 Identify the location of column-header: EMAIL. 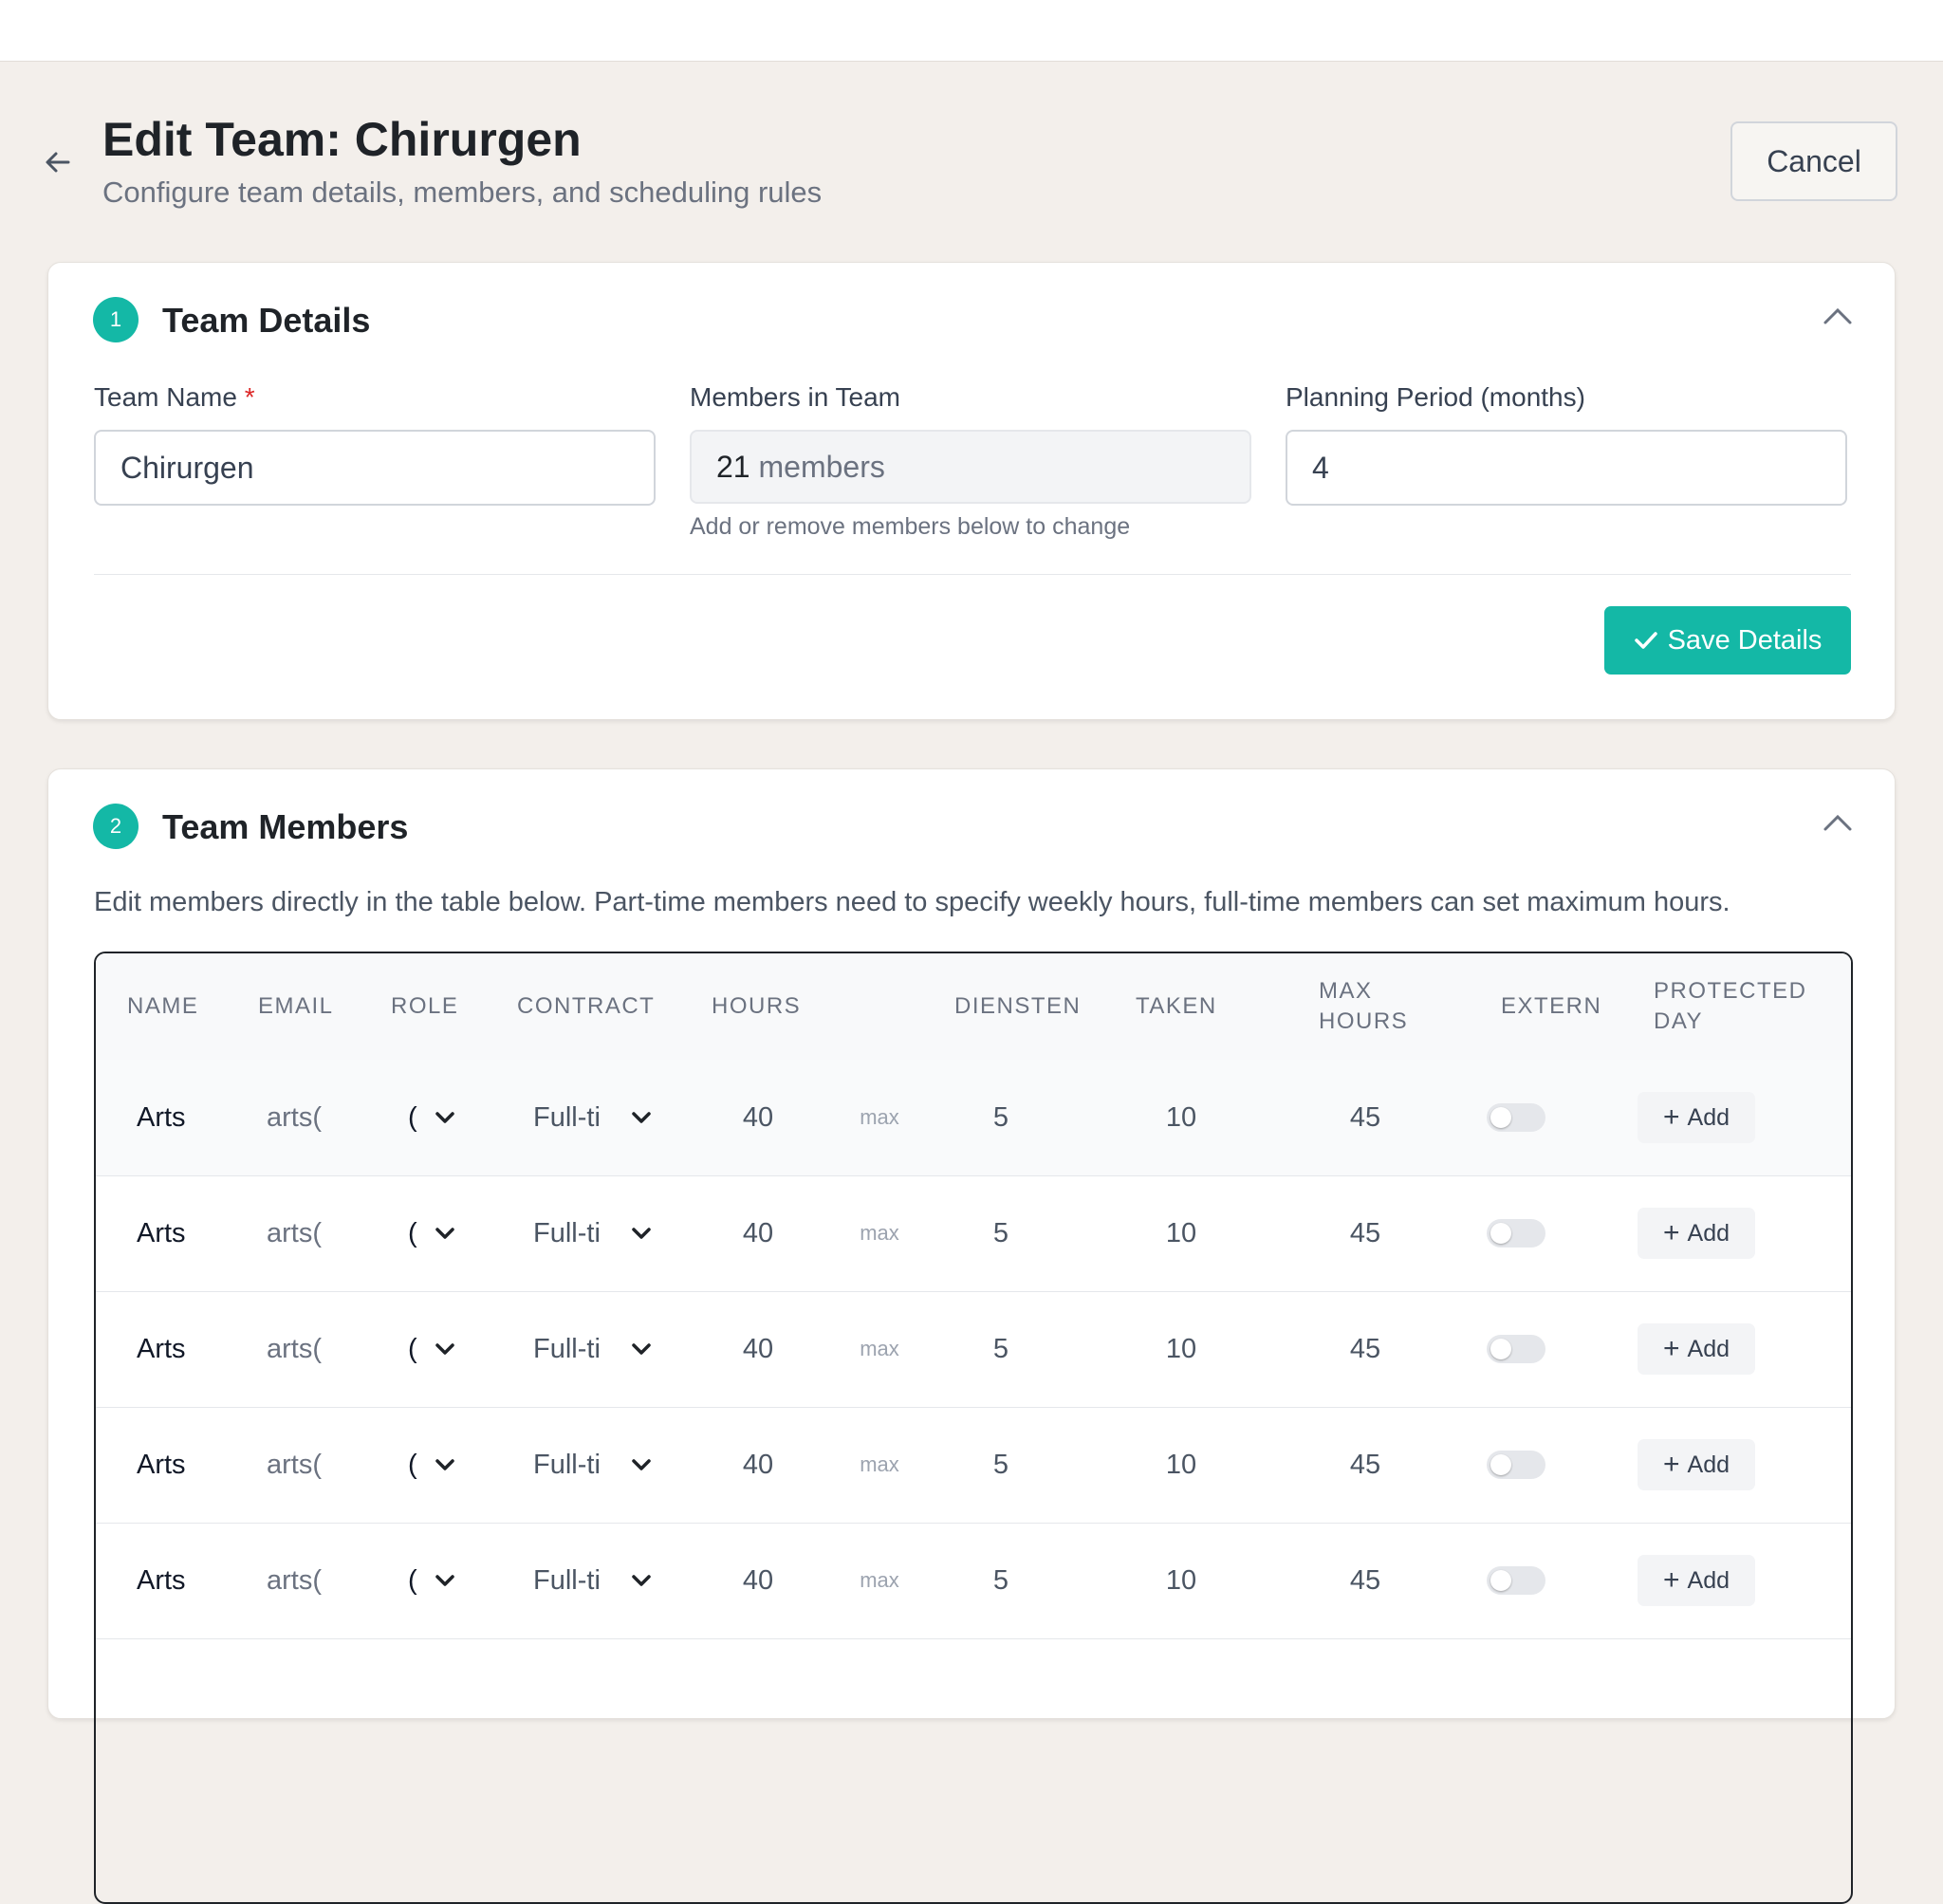
(315, 1007).